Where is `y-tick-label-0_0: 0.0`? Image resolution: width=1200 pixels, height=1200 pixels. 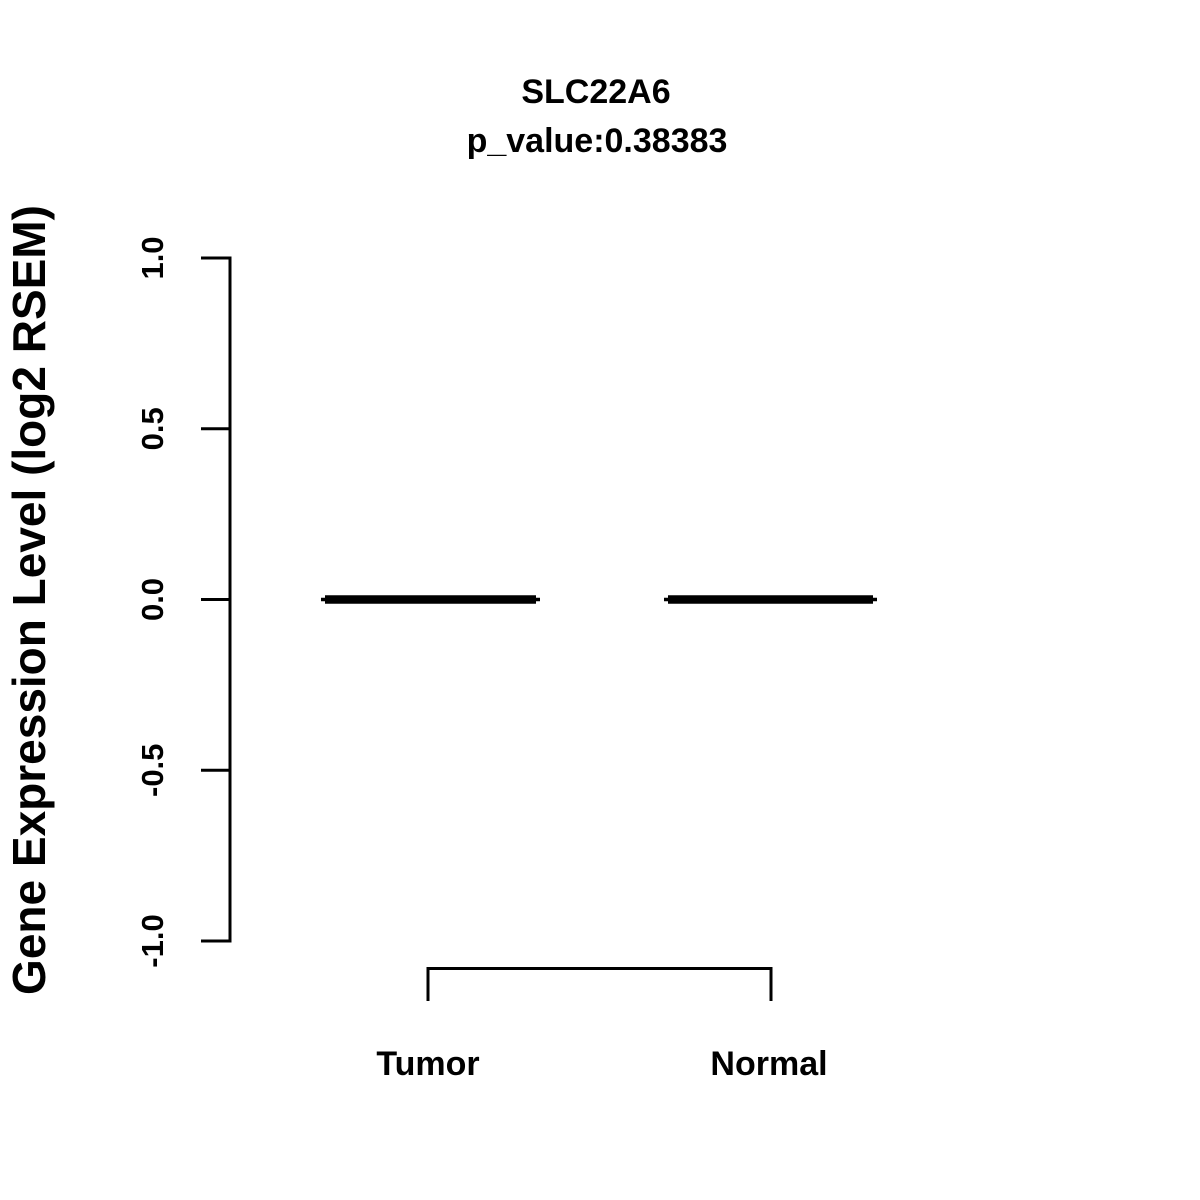 y-tick-label-0_0: 0.0 is located at coordinates (152, 599).